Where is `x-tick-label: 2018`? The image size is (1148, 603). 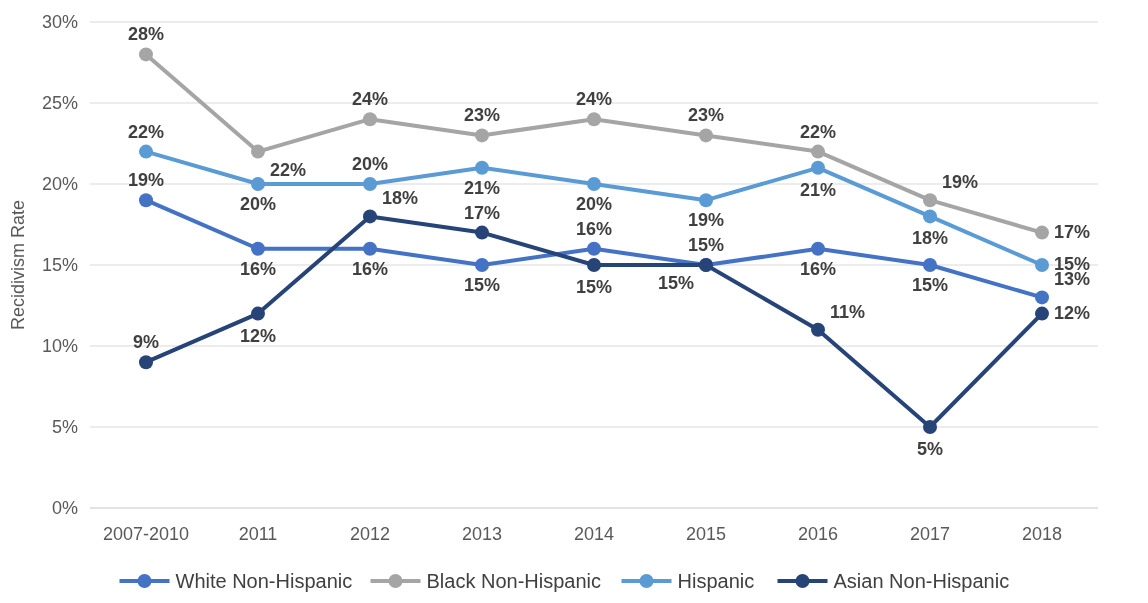 x-tick-label: 2018 is located at coordinates (1042, 534).